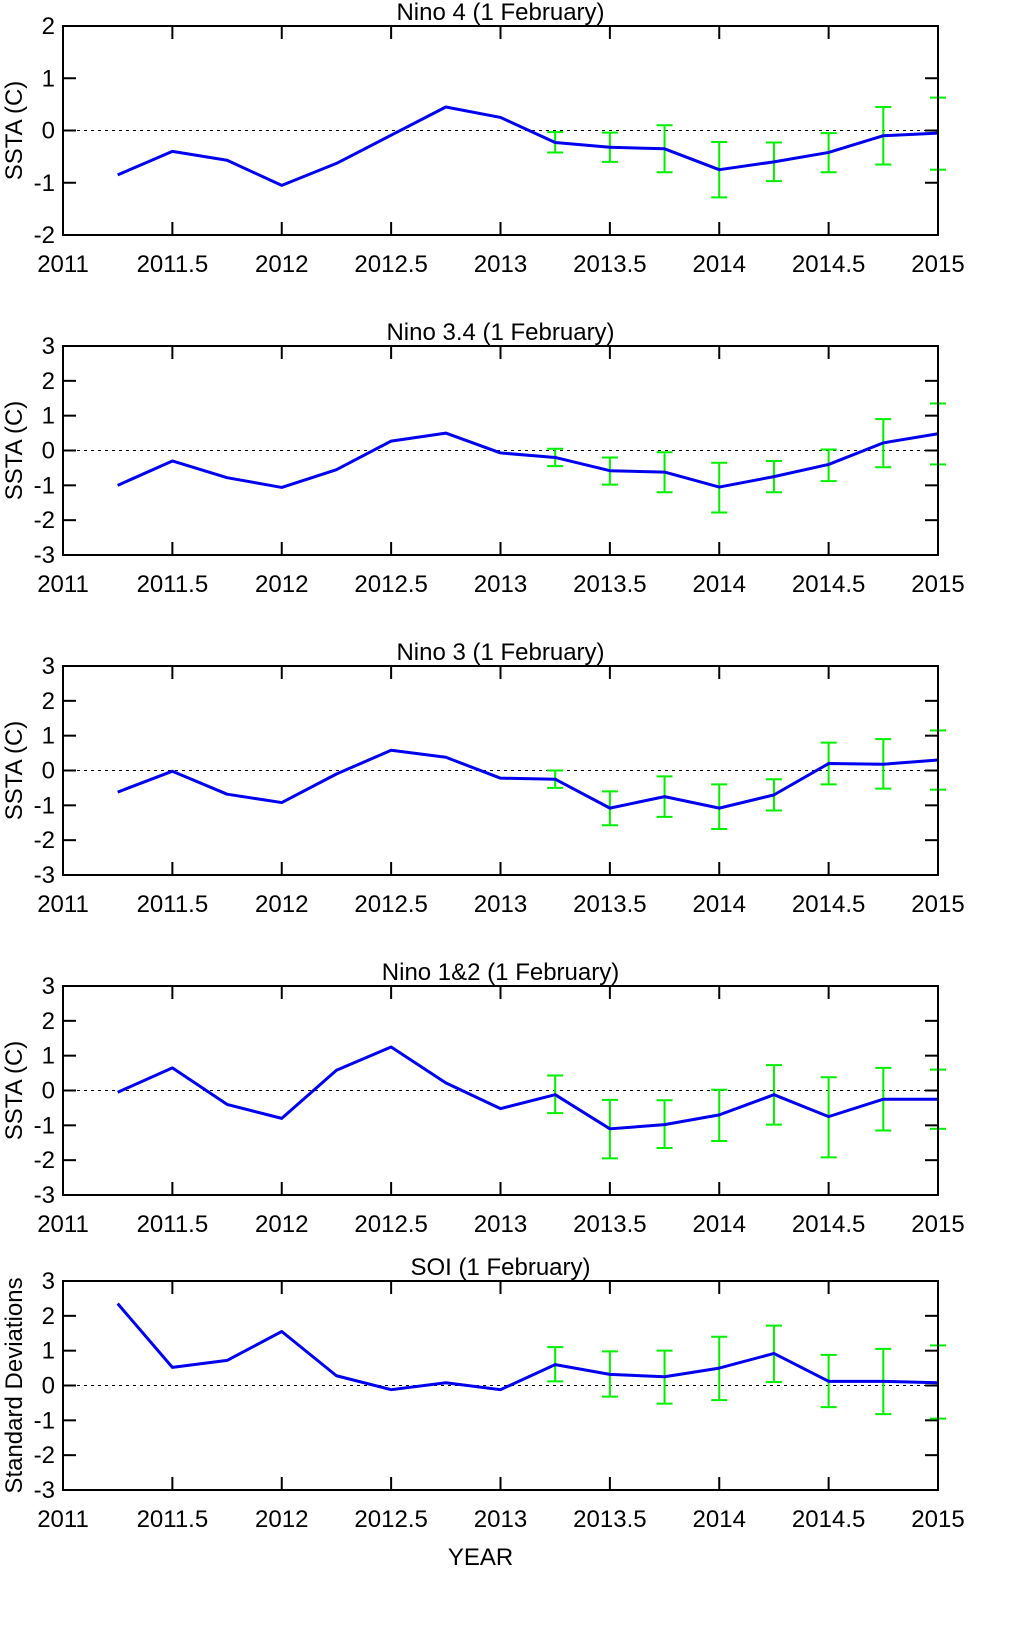 Image resolution: width=1009 pixels, height=1628 pixels. What do you see at coordinates (14, 1385) in the screenshot?
I see `y-axis-label: Standard Deviations` at bounding box center [14, 1385].